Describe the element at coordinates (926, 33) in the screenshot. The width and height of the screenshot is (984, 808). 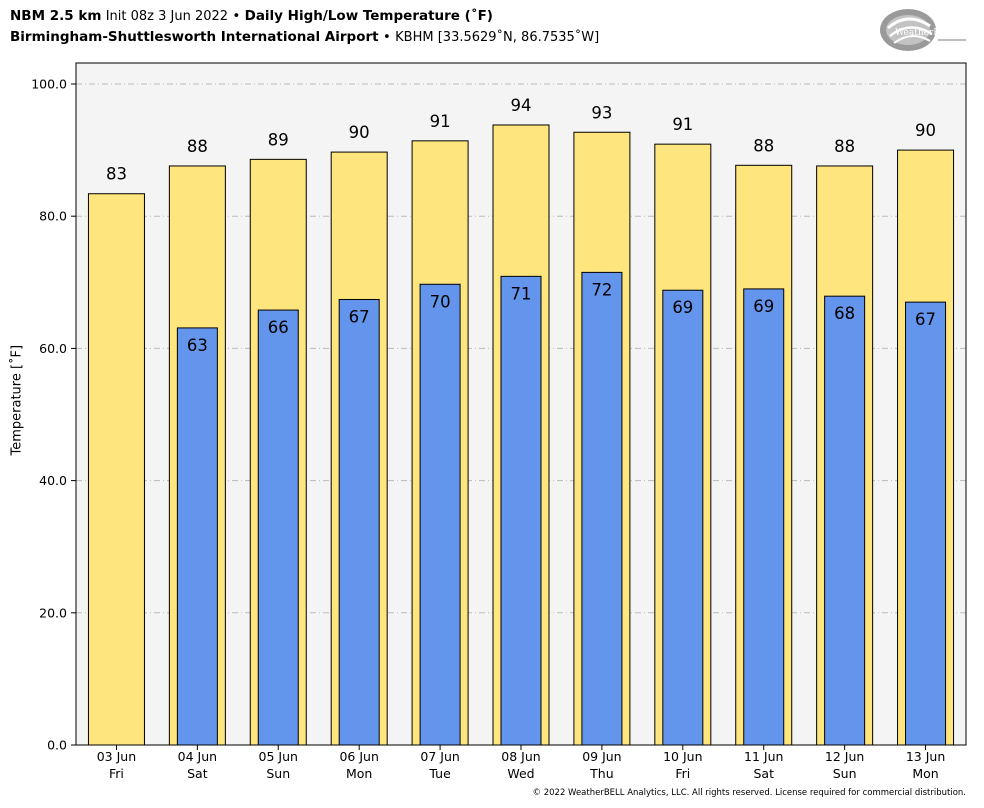
I see `logo-text: WeatherBELL` at that location.